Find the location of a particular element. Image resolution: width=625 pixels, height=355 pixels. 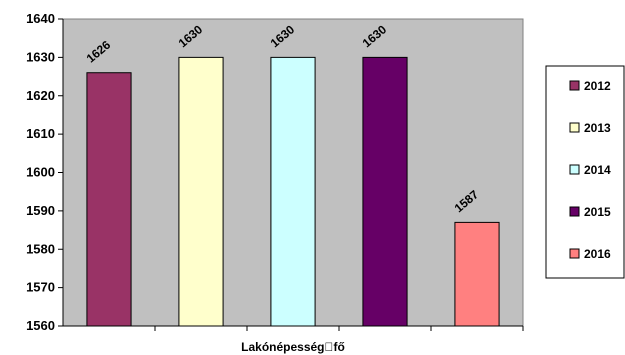

legend-swatch-2015 is located at coordinates (574, 211).